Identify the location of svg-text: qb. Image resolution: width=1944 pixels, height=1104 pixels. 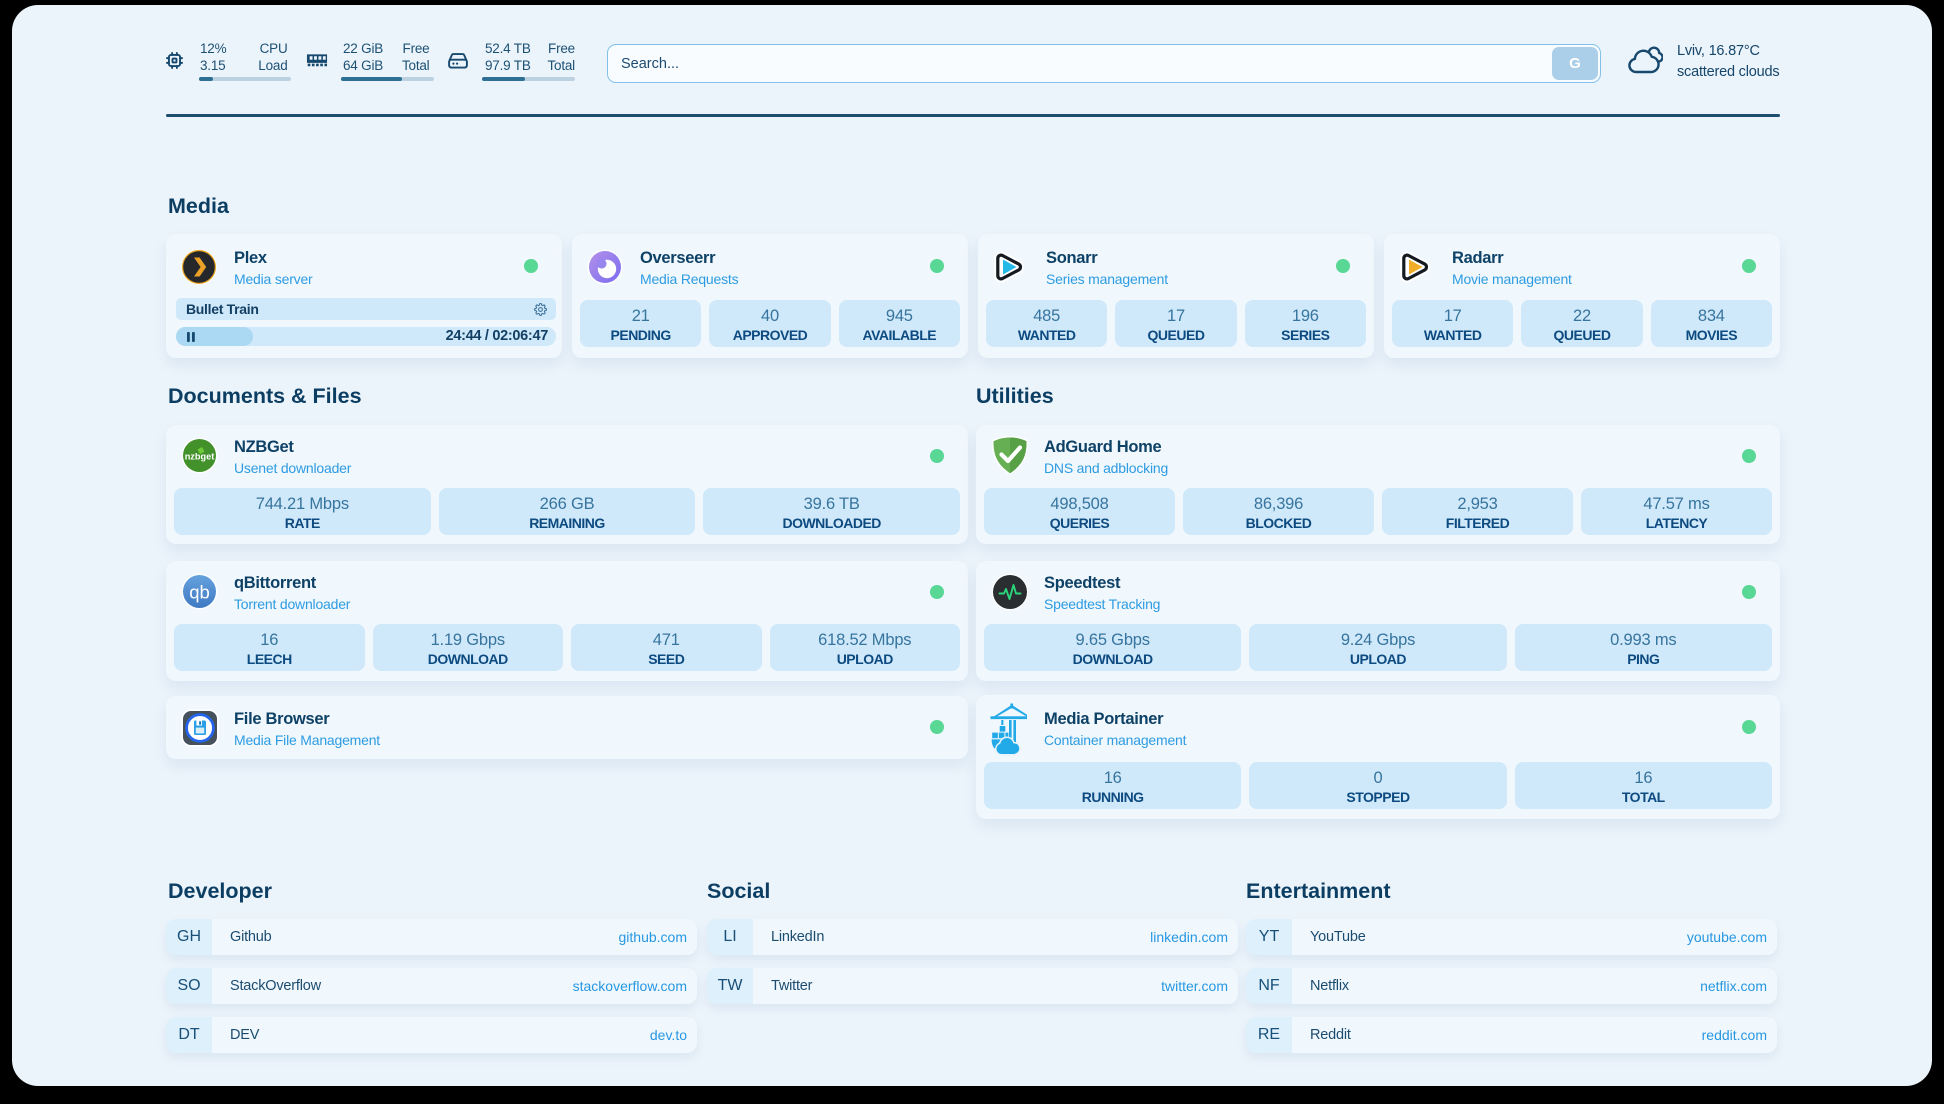
(199, 592).